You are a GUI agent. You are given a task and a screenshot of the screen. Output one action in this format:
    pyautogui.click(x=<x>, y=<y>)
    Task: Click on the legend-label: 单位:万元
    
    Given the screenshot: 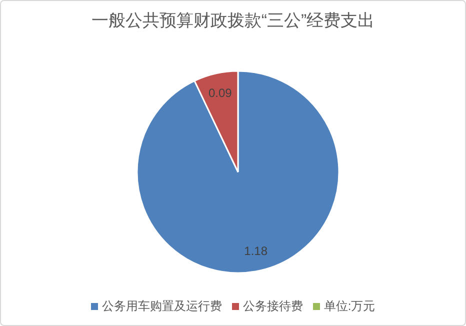 What is the action you would take?
    pyautogui.click(x=349, y=306)
    